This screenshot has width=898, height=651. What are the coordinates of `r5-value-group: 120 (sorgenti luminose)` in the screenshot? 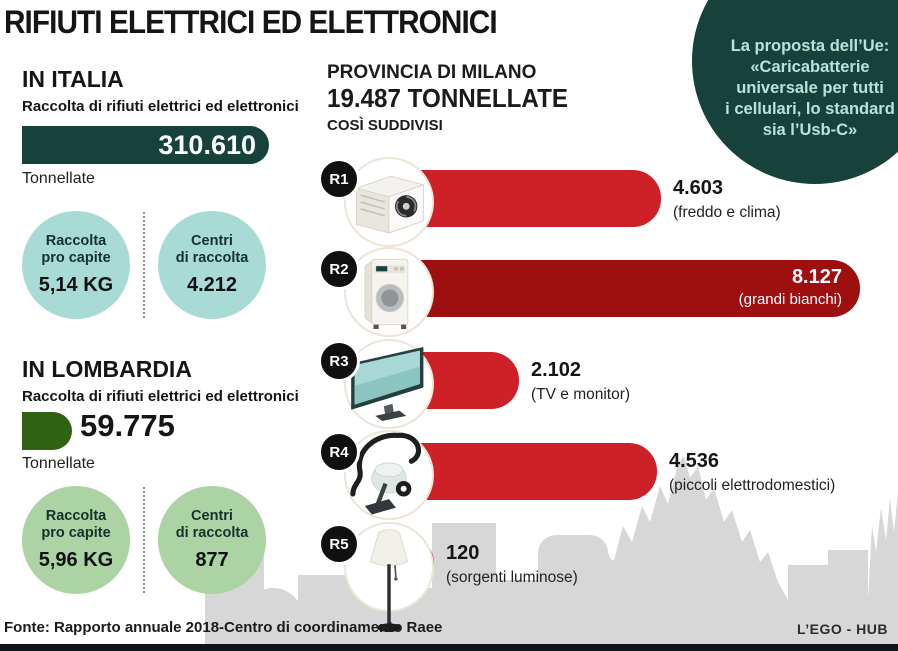 It's located at (512, 564).